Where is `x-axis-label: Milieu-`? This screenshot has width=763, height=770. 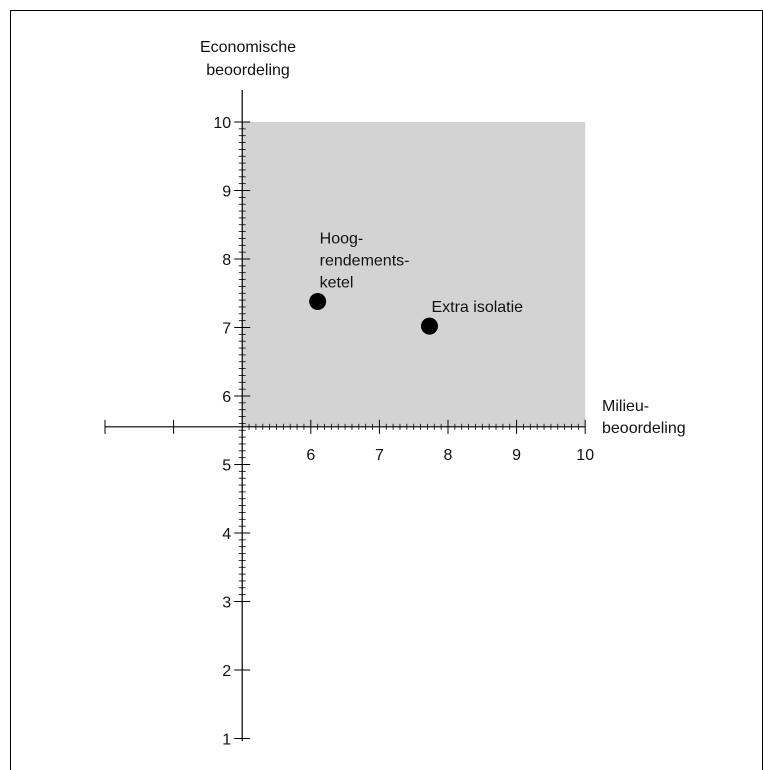 x-axis-label: Milieu- is located at coordinates (625, 406).